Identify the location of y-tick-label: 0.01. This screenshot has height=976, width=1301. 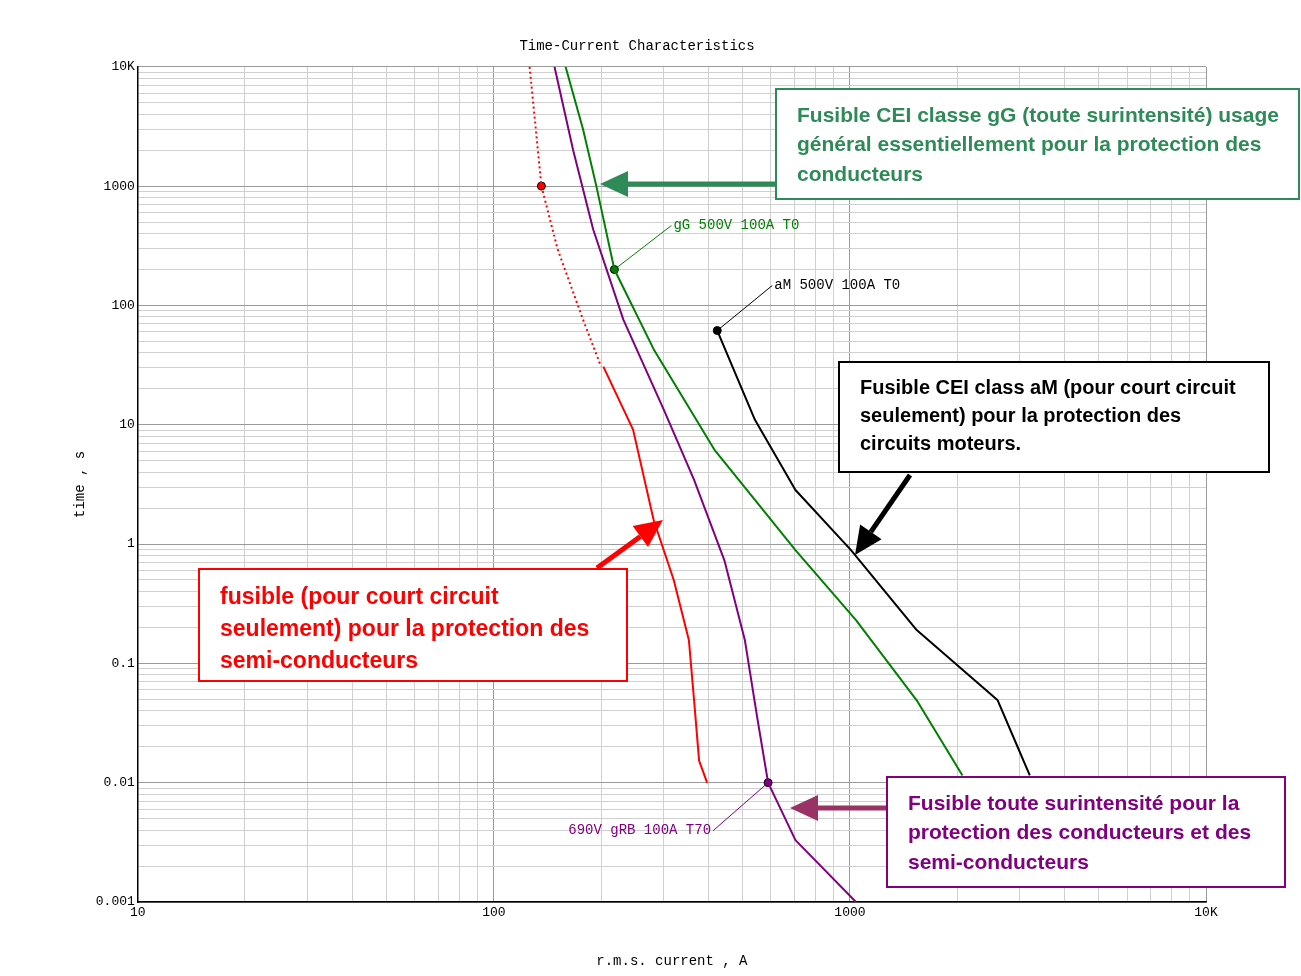
(119, 783).